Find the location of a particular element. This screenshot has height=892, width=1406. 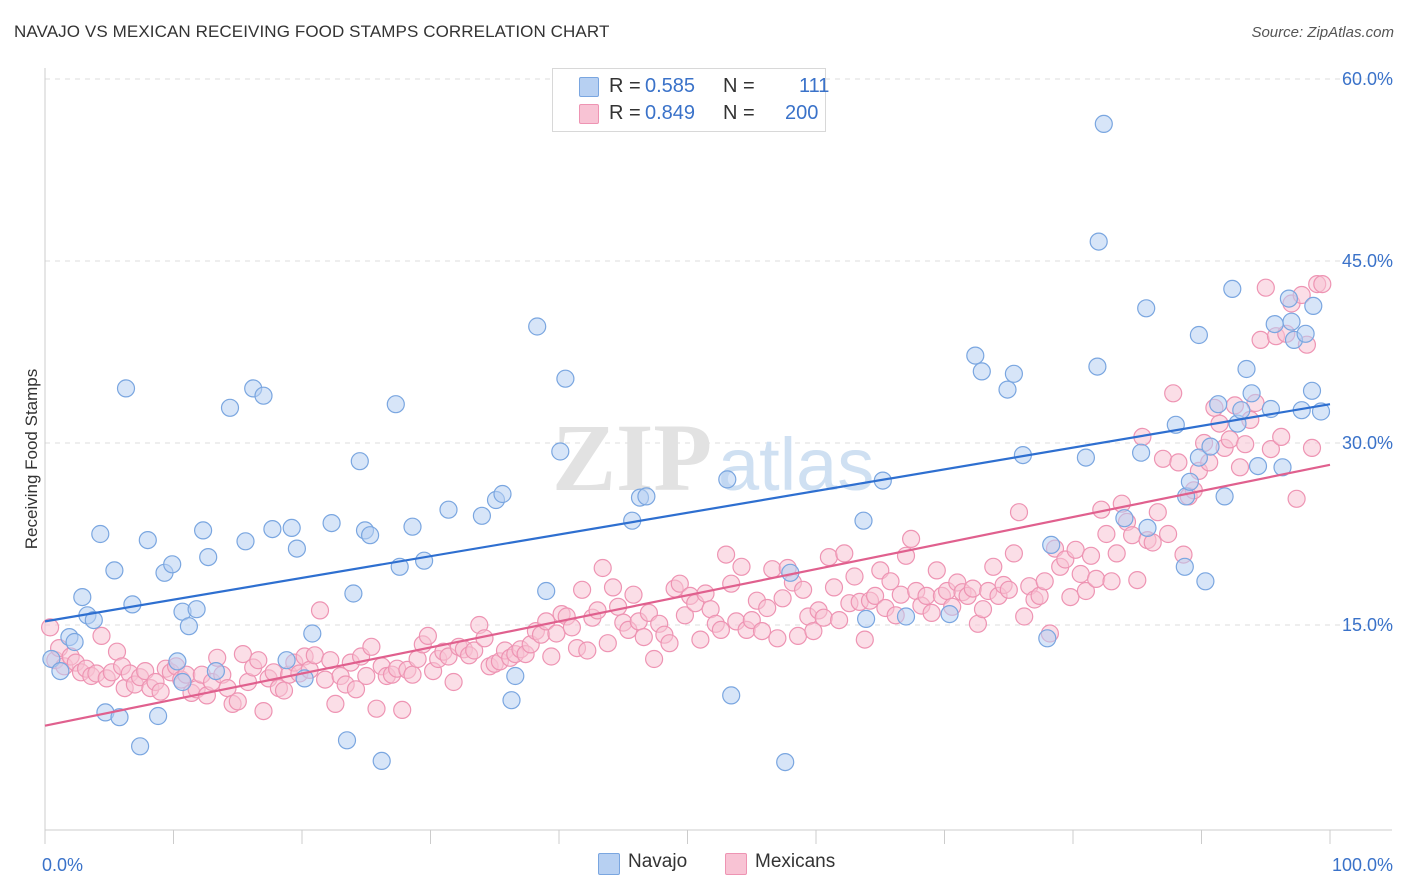

legend-n-value: 200 is located at coordinates (802, 113).